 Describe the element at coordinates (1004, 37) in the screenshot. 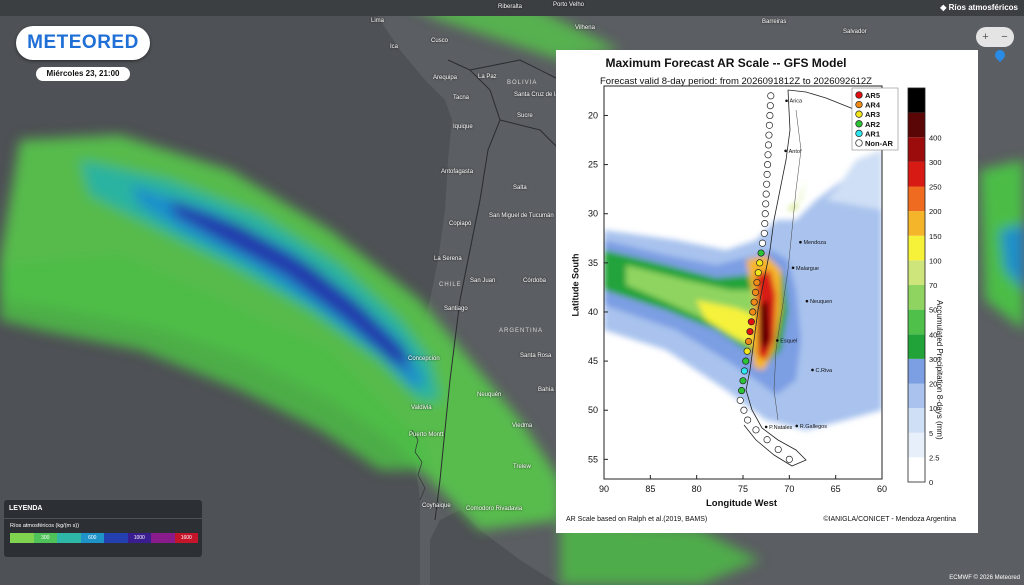

I see `zoom-out-button: −` at that location.